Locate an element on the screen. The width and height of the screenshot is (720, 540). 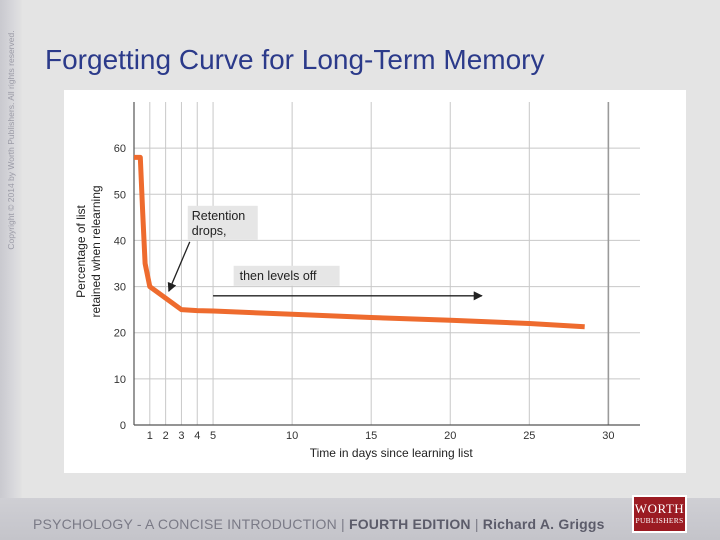
footer-book-title: PSYCHOLOGY - A CONCISE INTRODUCTION is located at coordinates (185, 524).